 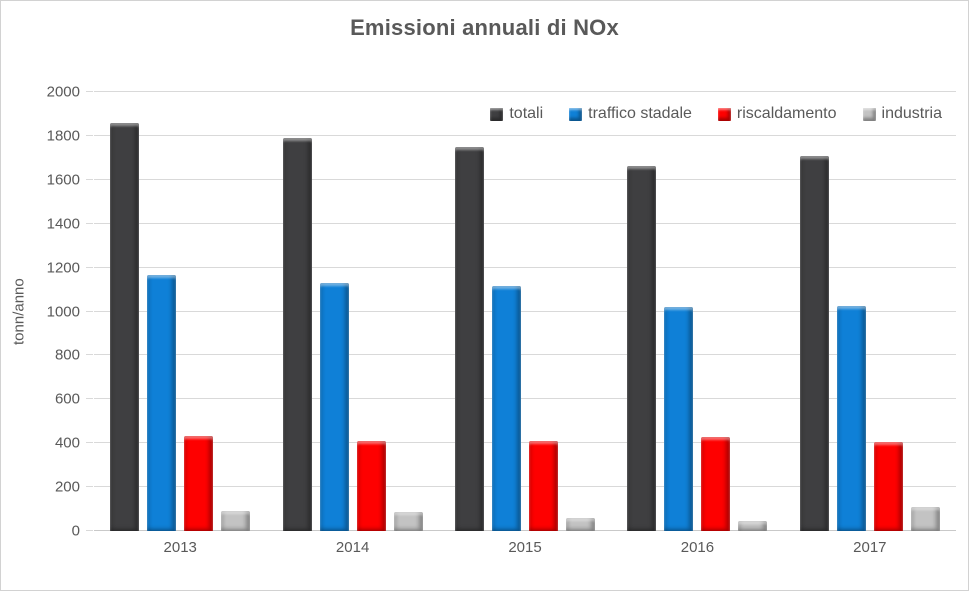 I want to click on y-axis-tick-label-1400: 1400, so click(x=63, y=224).